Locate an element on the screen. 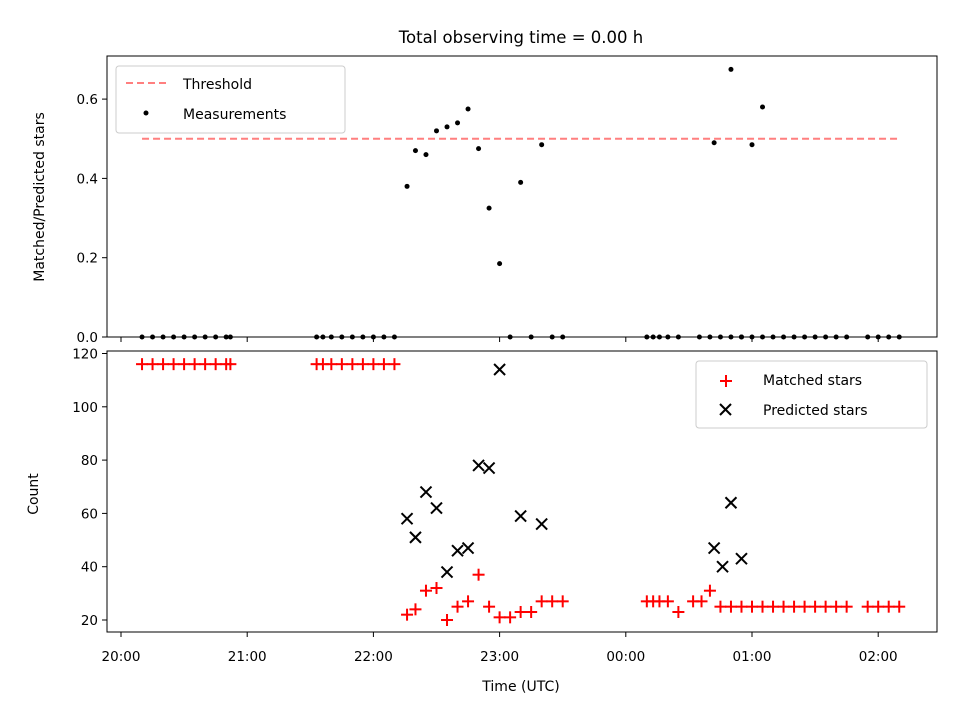 The image size is (960, 720). bottom-y-tick-label: 120 is located at coordinates (85, 355).